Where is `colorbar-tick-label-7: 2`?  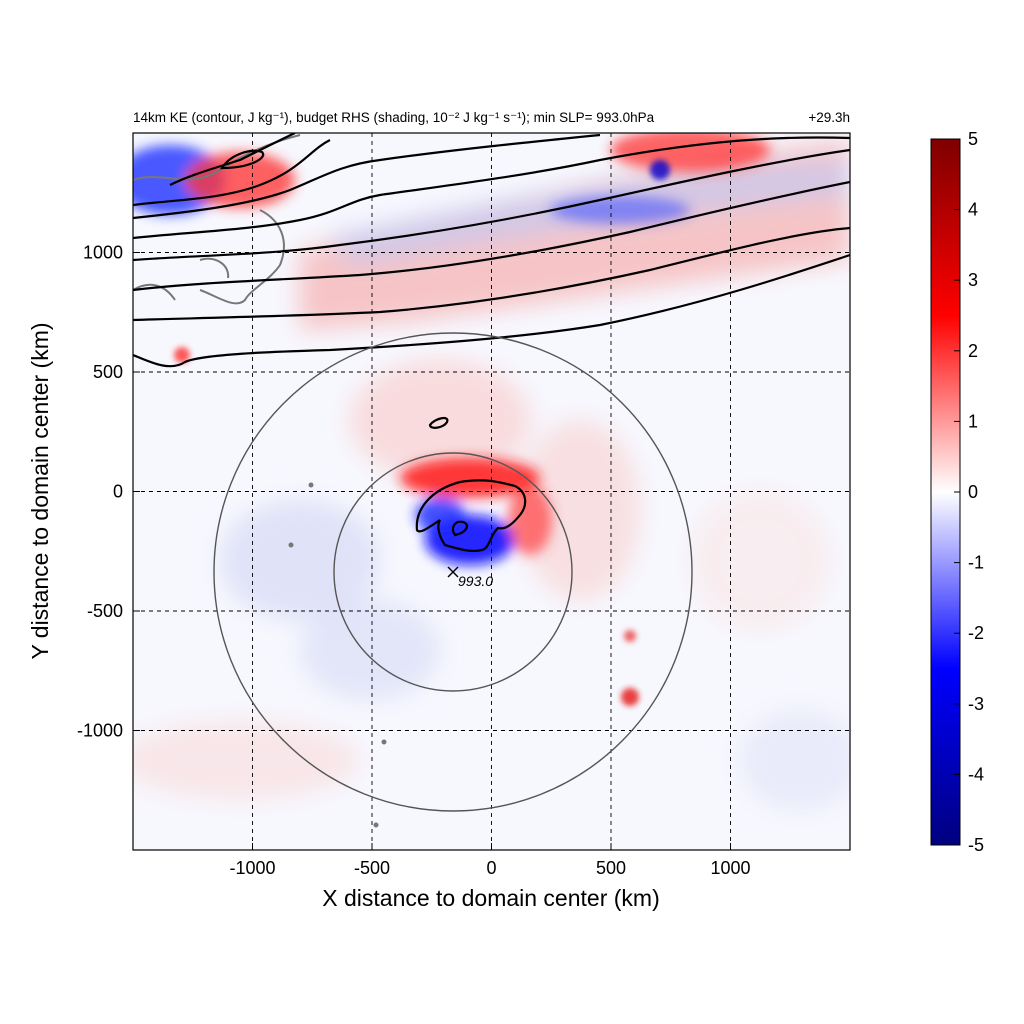 colorbar-tick-label-7: 2 is located at coordinates (973, 351).